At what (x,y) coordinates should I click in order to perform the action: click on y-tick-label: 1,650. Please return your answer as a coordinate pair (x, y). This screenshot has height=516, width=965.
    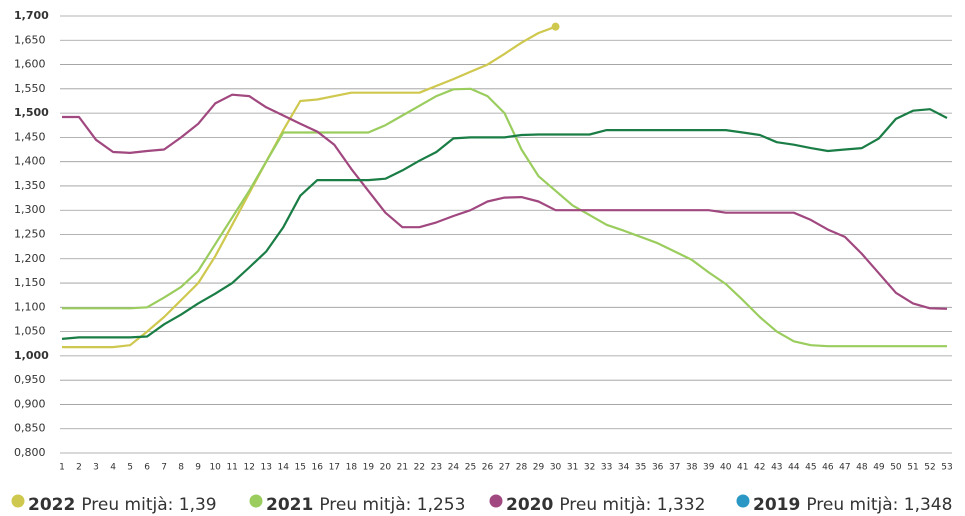
    Looking at the image, I should click on (30, 39).